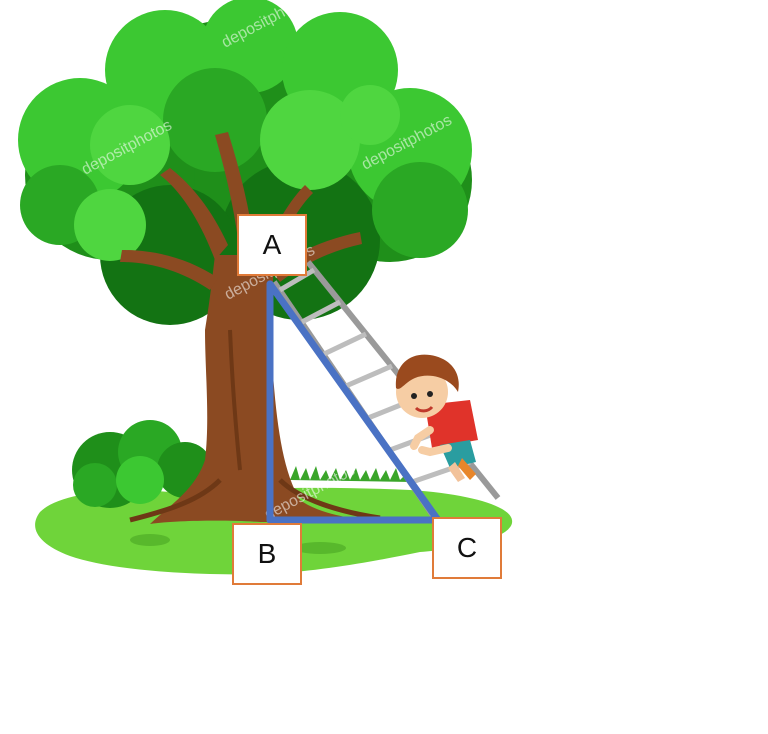  What do you see at coordinates (132, 383) in the screenshot?
I see `watermark-text: depositphotos` at bounding box center [132, 383].